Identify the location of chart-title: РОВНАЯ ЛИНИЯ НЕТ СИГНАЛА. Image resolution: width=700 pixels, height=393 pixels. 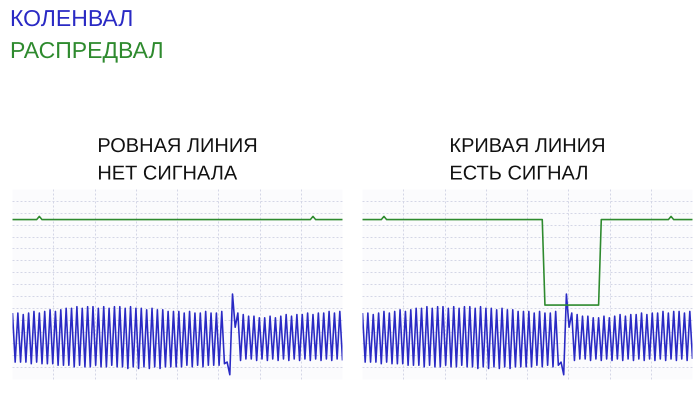
(177, 159).